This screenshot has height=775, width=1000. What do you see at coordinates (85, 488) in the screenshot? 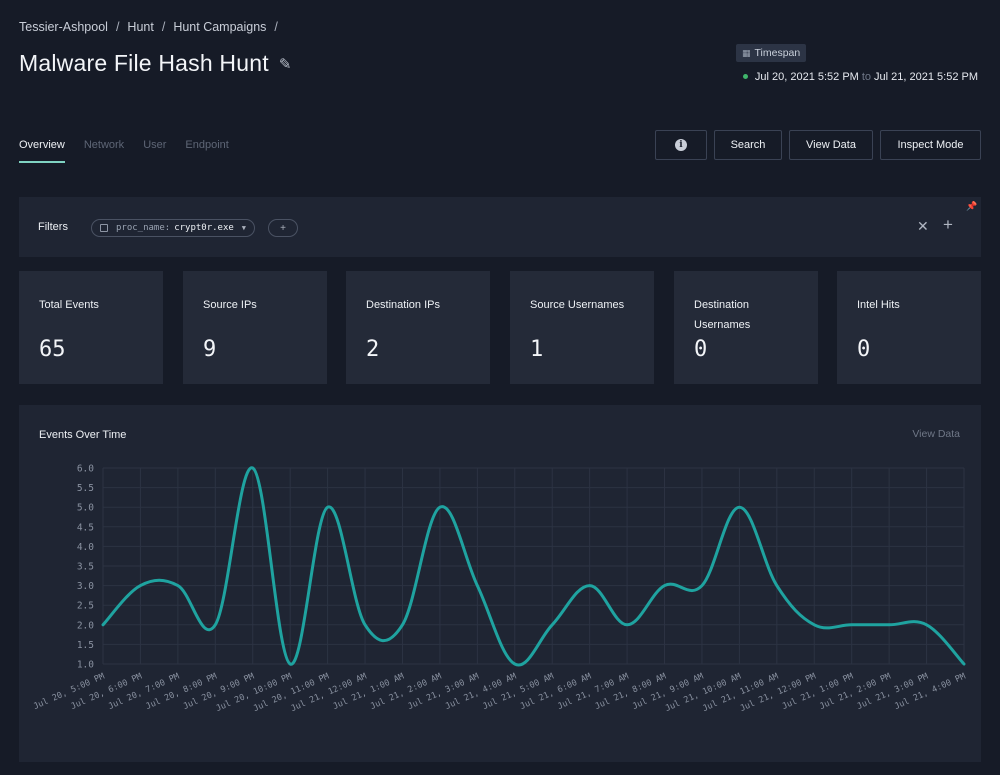
I see `y-tick-label: 5.5` at bounding box center [85, 488].